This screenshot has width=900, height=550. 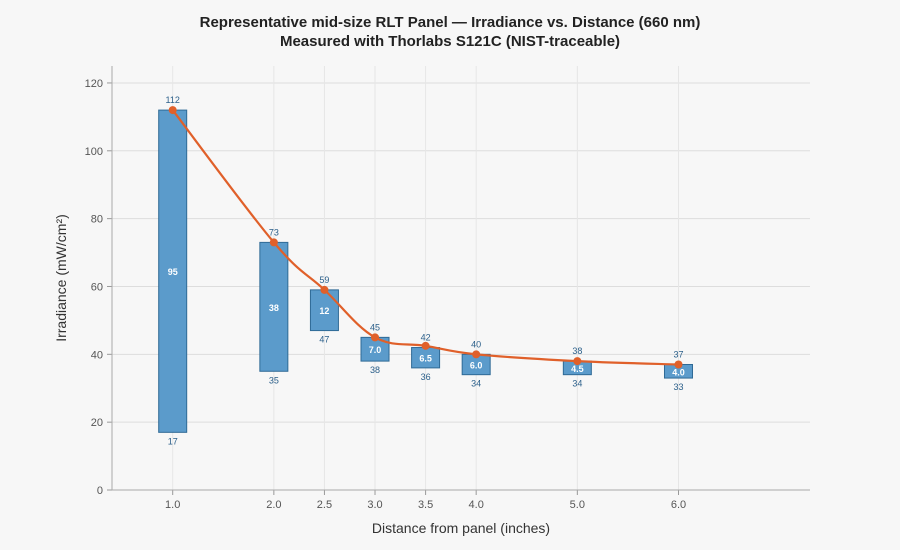 What do you see at coordinates (61, 278) in the screenshot?
I see `y-axis-label: Irradiance (mW/cm²)` at bounding box center [61, 278].